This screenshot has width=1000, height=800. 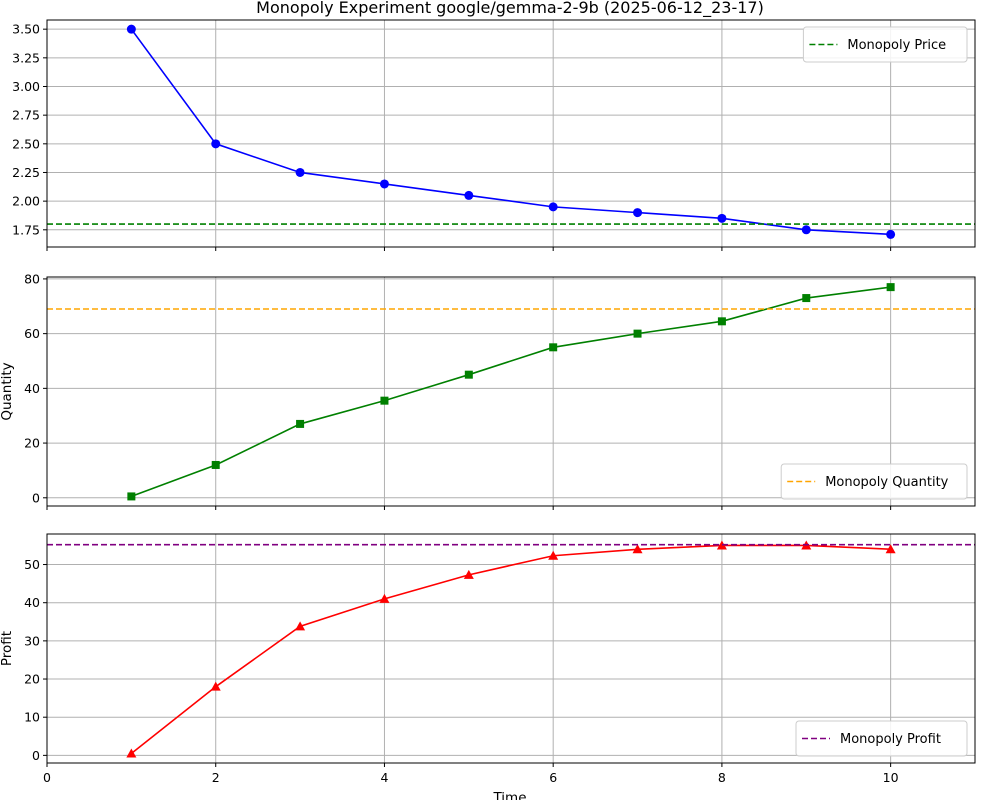 I want to click on y-tick-label: 1.75, so click(x=26, y=229).